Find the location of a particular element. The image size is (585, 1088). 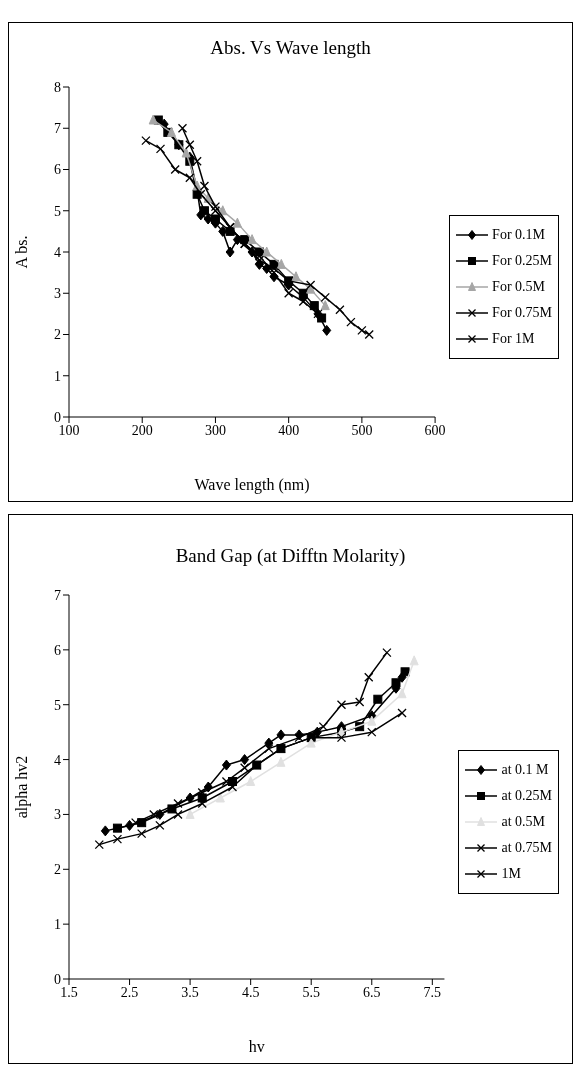

legend-label: 1M is located at coordinates (511, 874).